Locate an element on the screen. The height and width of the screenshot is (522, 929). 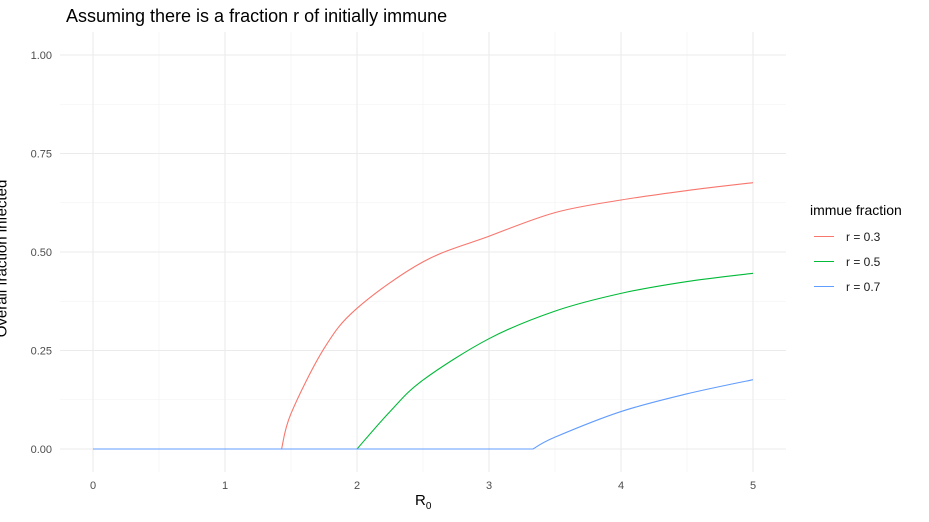
legend-label: r = 0.3 is located at coordinates (863, 236).